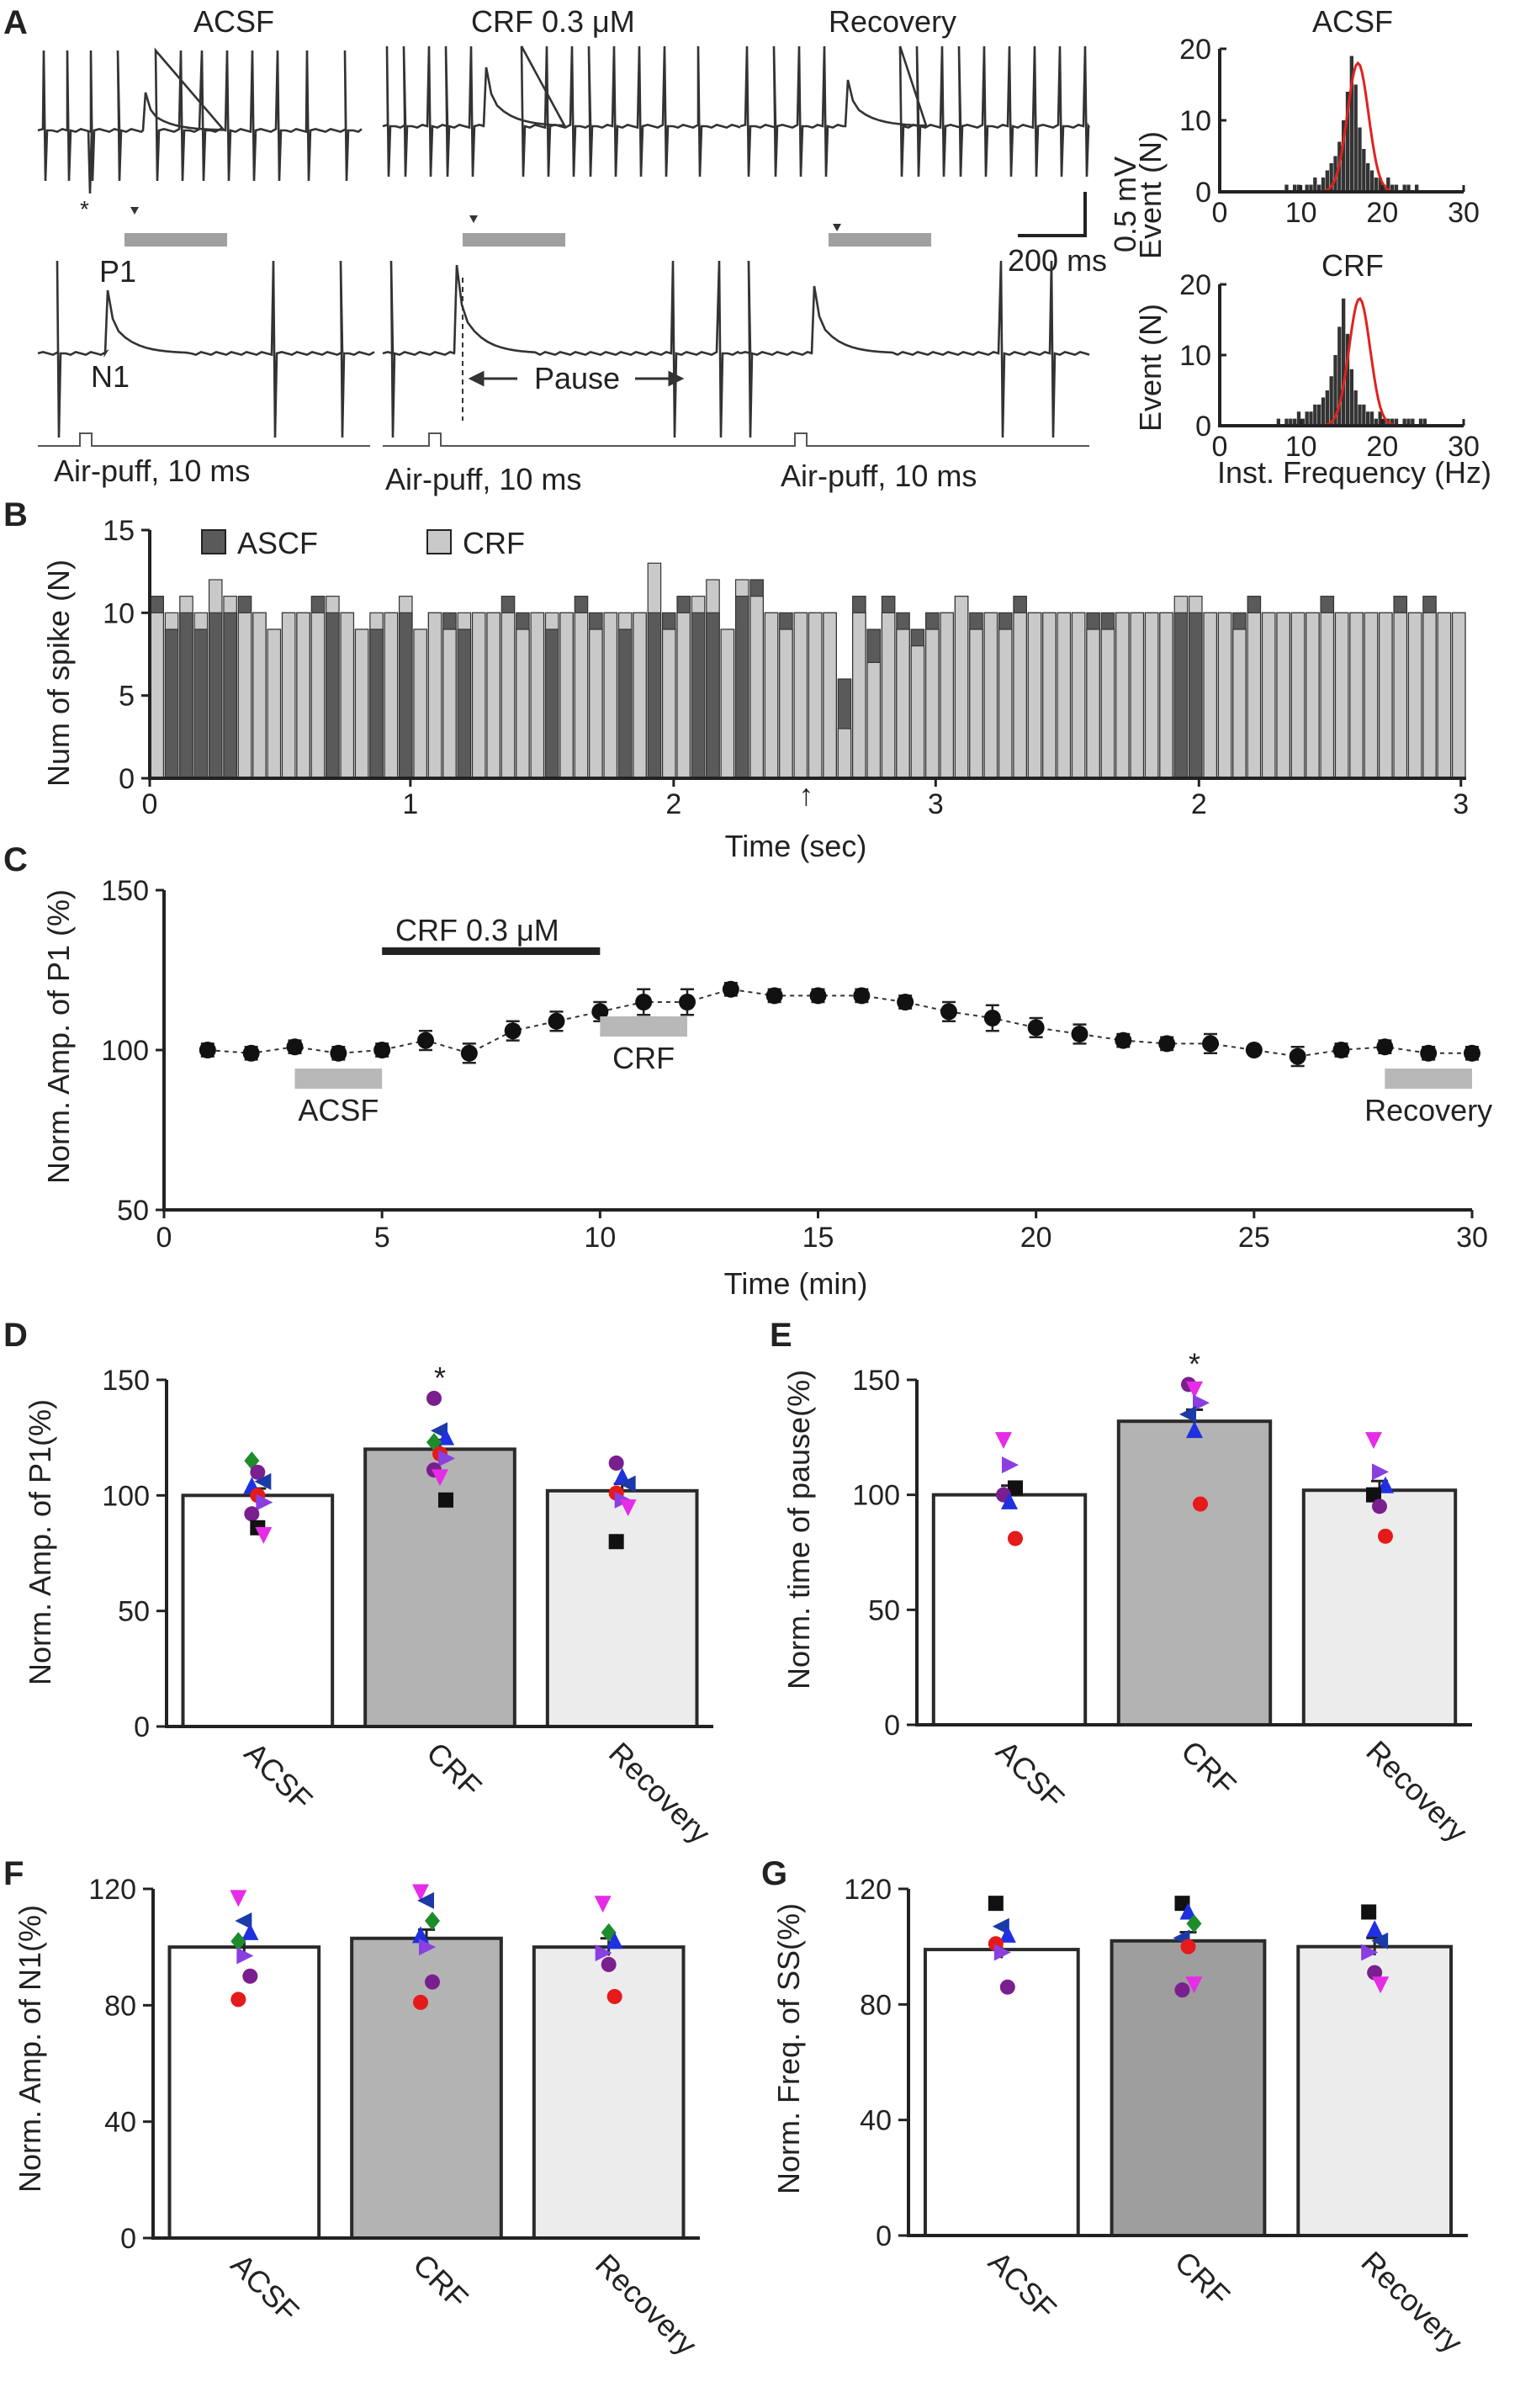  I want to click on period-bar-crf, so click(514, 240).